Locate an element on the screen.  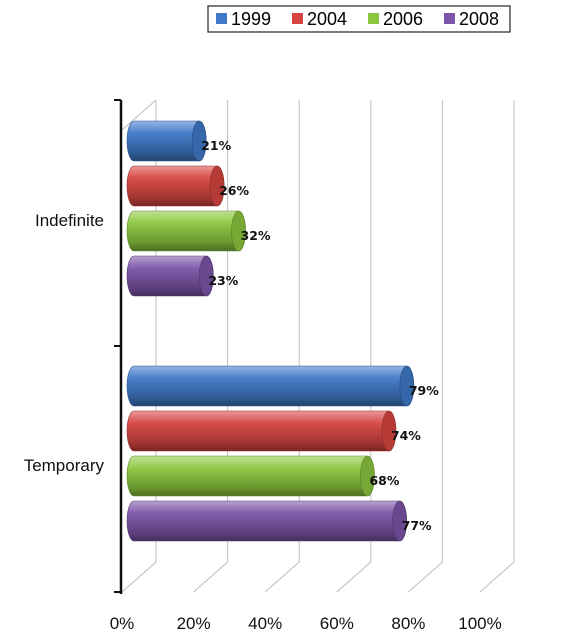
x-tick-label: 100% is located at coordinates (479, 622).